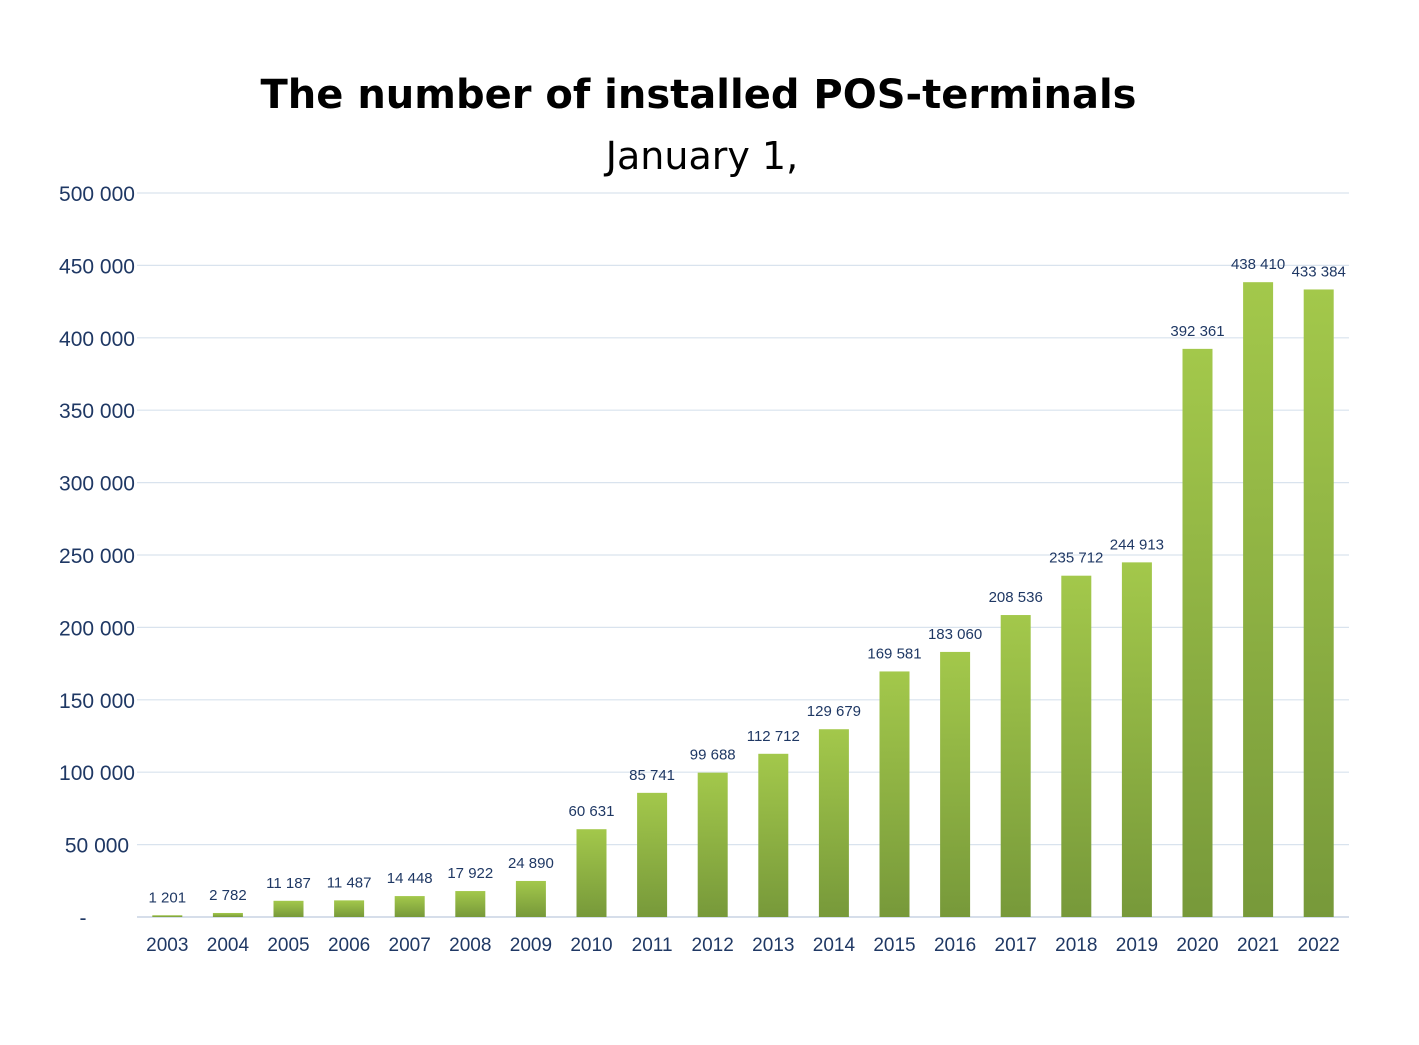 The height and width of the screenshot is (1045, 1419). What do you see at coordinates (167, 945) in the screenshot?
I see `x-tick-label: 2003` at bounding box center [167, 945].